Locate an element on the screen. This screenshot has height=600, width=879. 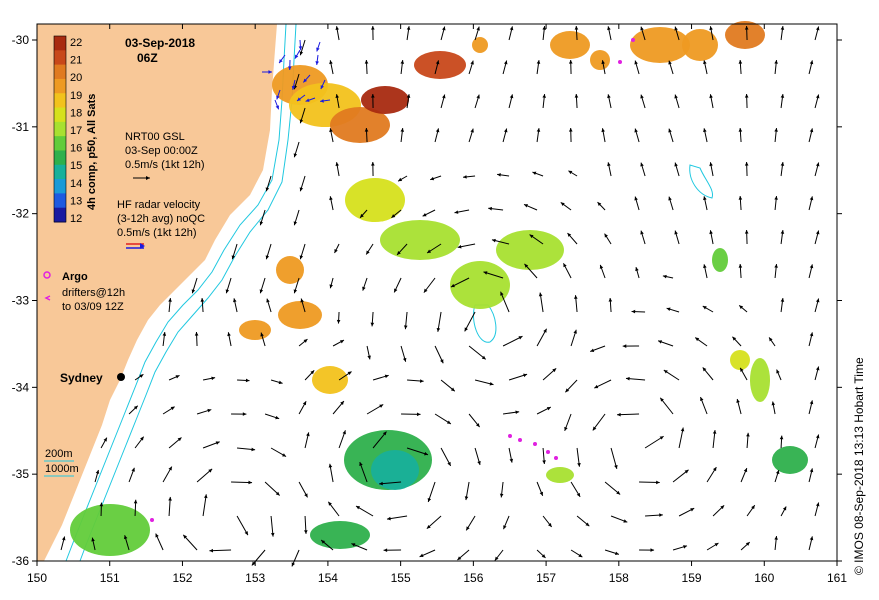
colorbar-tick-label: 19 is located at coordinates (76, 96).